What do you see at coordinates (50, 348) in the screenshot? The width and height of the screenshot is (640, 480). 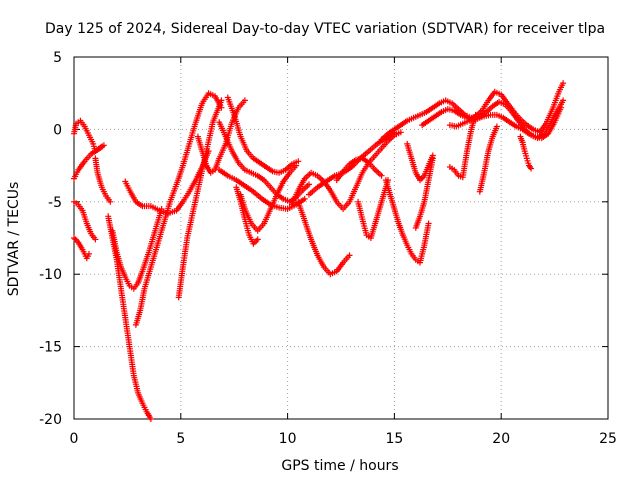 I see `y-tick-label: -15` at bounding box center [50, 348].